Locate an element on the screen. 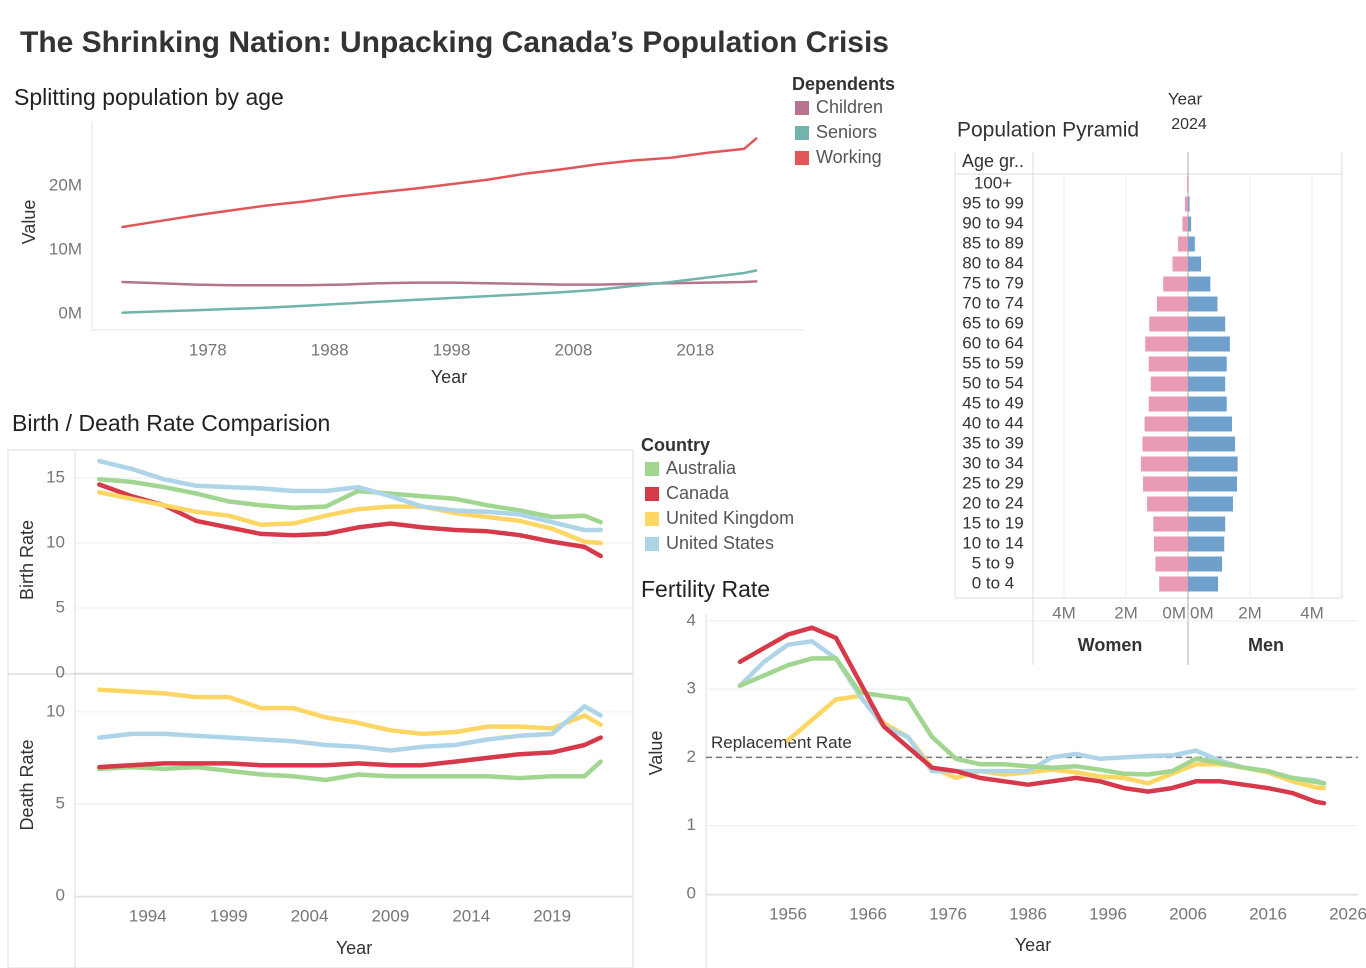  x-tick-label: 2026 is located at coordinates (1347, 913).